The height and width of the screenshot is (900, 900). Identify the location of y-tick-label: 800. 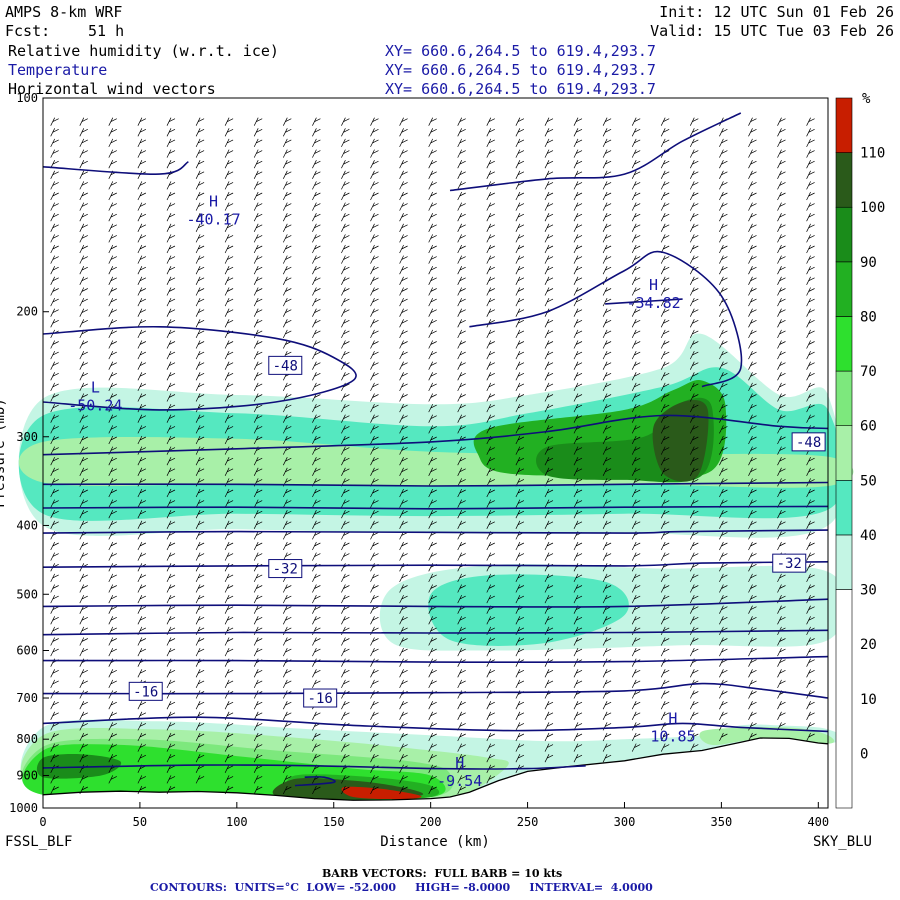
(27, 739).